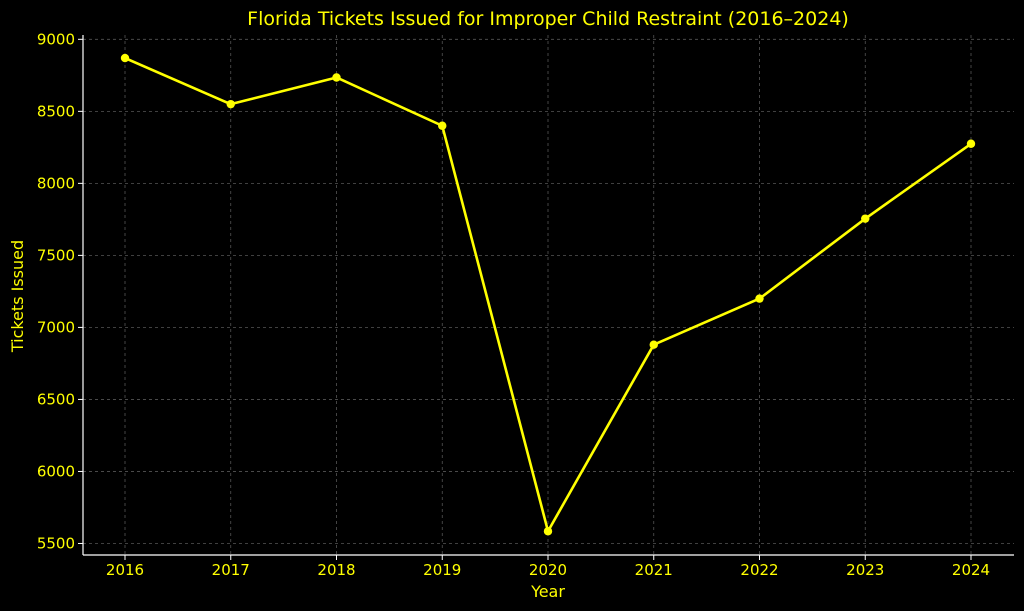 Image resolution: width=1024 pixels, height=611 pixels. What do you see at coordinates (56, 111) in the screenshot?
I see `y-tick-label: 8500` at bounding box center [56, 111].